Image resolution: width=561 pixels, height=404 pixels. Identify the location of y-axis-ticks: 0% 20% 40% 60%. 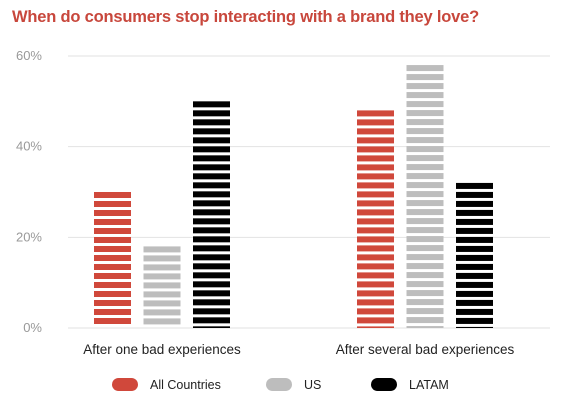
(29, 191).